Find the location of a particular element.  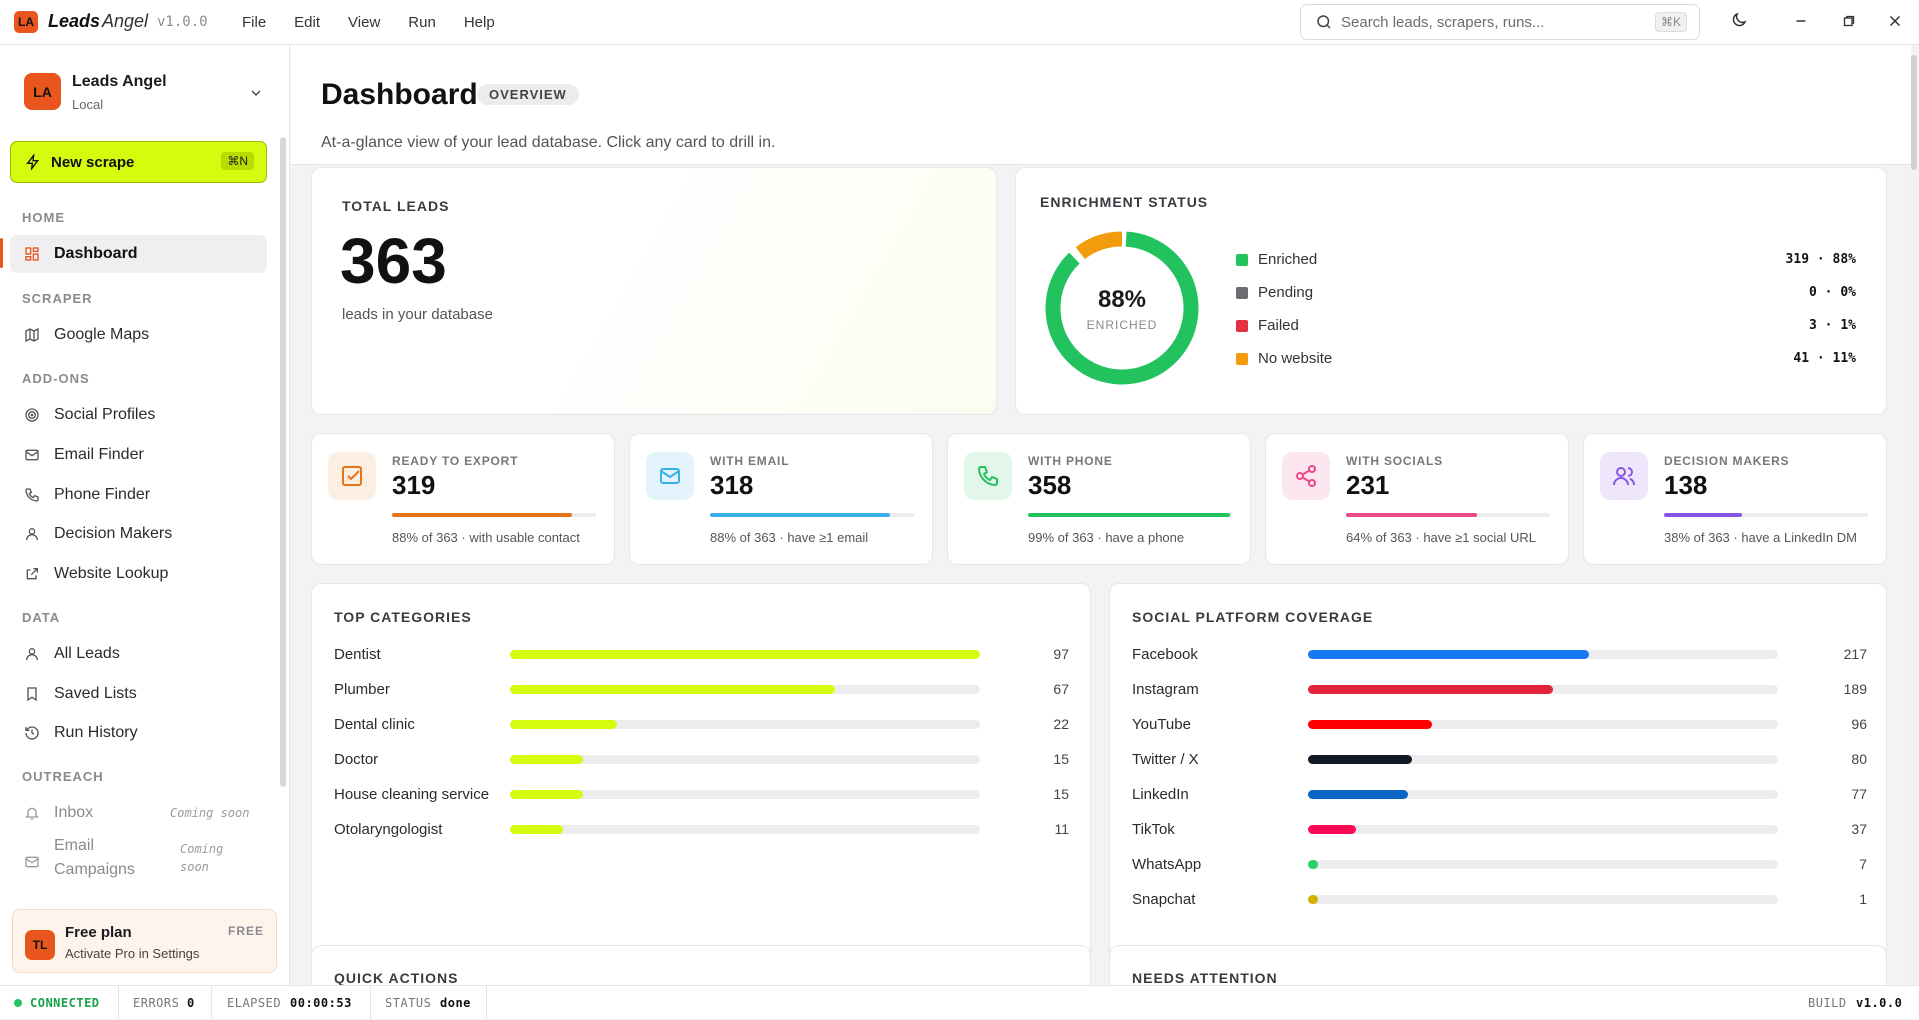

share-icon is located at coordinates (1306, 476).